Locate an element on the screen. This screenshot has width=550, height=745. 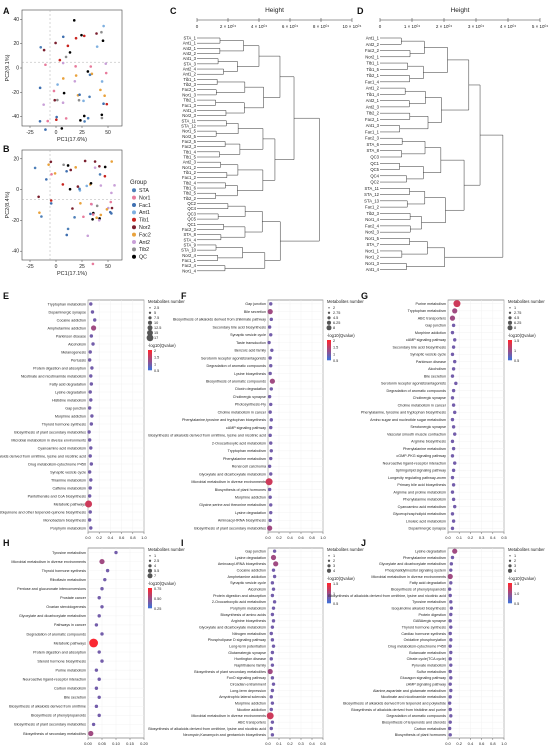
pathway-label: Bile secretion is located at coordinates (435, 376).